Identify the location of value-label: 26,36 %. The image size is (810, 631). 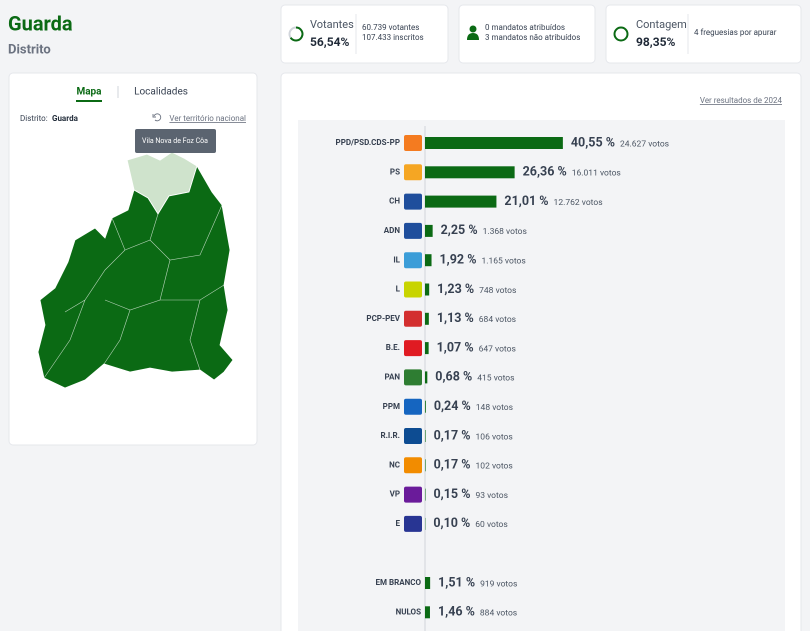
(545, 172).